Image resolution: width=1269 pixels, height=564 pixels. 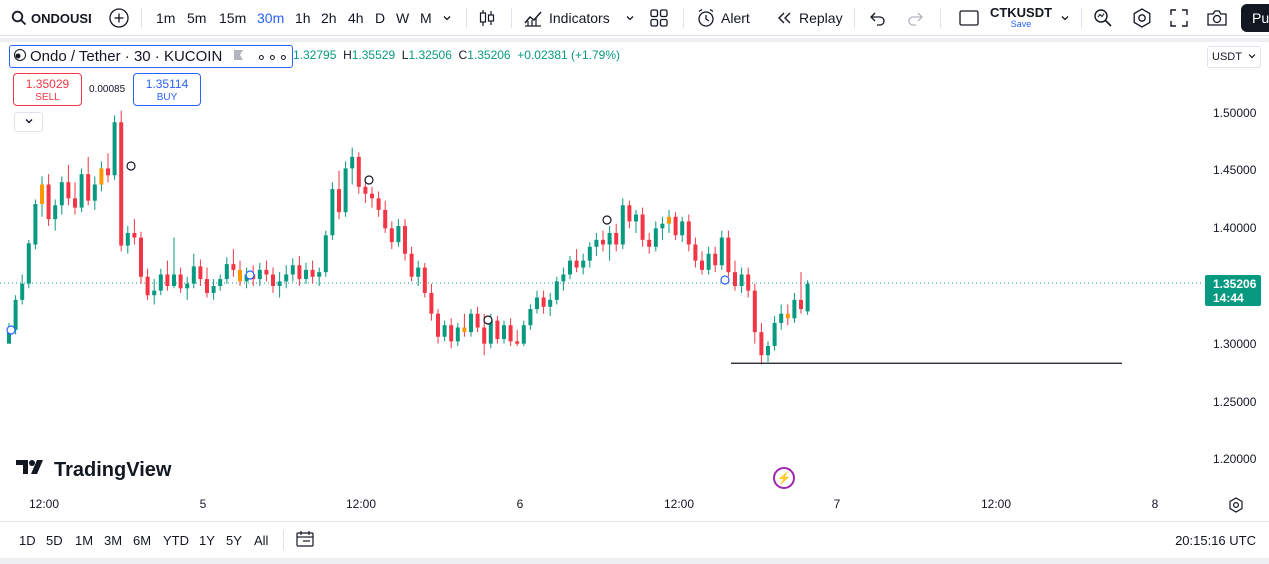 I want to click on utc-clock: 20:15:16 UTC, so click(x=1215, y=540).